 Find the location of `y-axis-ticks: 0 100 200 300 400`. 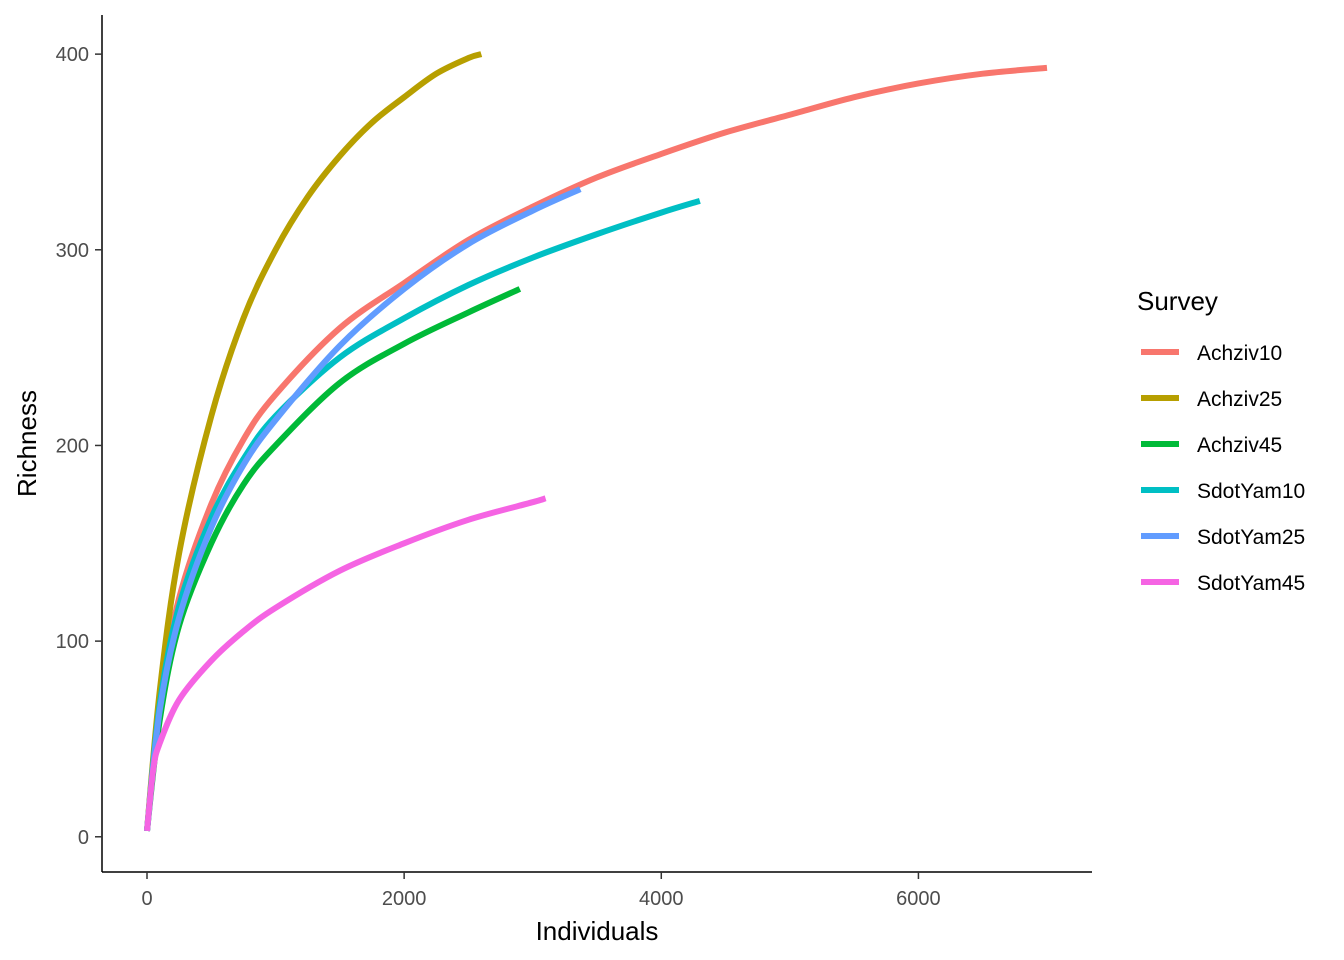

y-axis-ticks: 0 100 200 300 400 is located at coordinates (79, 446).